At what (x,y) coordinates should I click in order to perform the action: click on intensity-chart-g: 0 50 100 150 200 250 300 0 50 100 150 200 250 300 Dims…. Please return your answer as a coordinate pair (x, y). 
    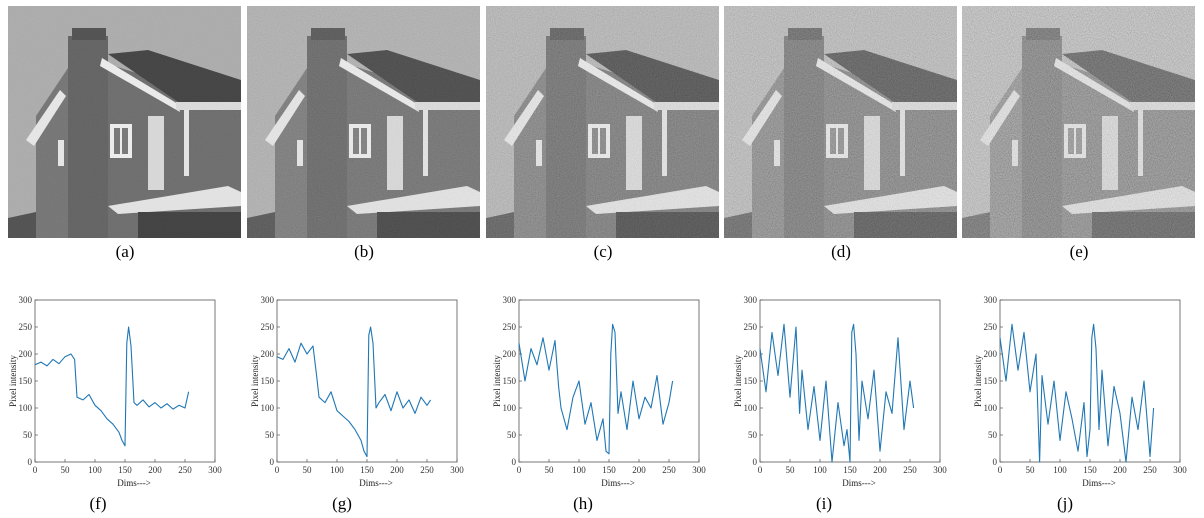
    Looking at the image, I should click on (359, 390).